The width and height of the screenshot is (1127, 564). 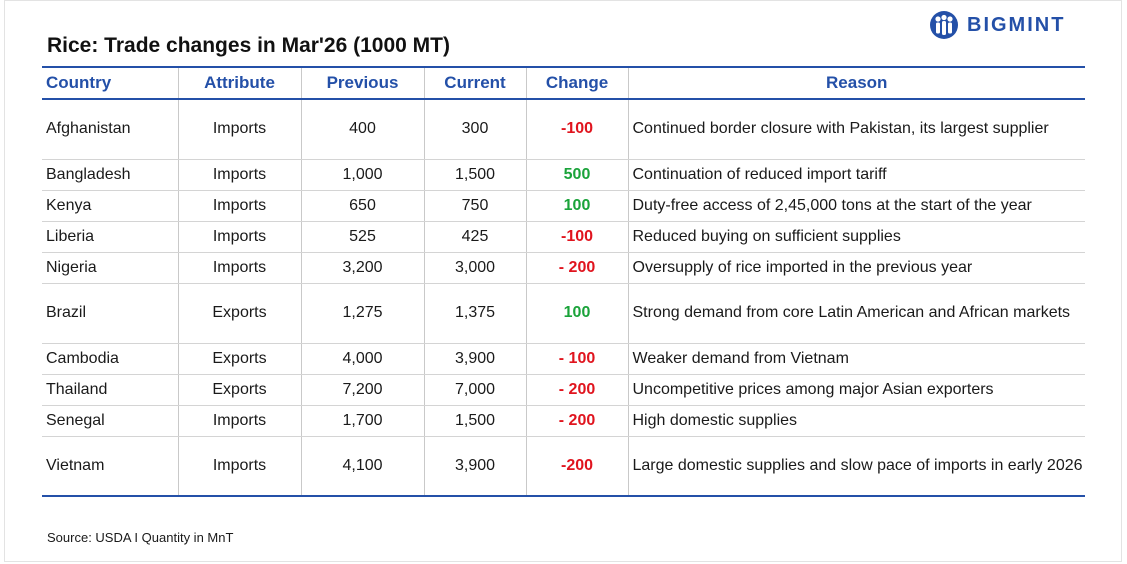 I want to click on page-title: Rice: Trade changes in Mar'26 (1000 MT), so click(x=248, y=45).